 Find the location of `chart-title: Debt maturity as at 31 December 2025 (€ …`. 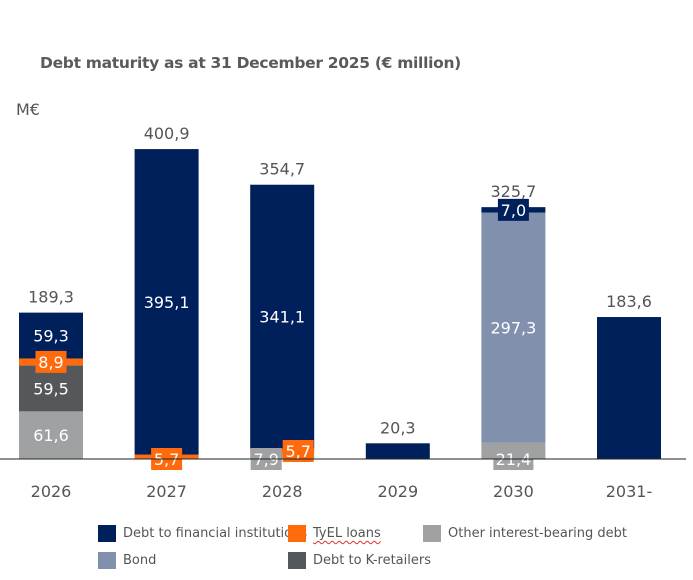

chart-title: Debt maturity as at 31 December 2025 (€ … is located at coordinates (250, 63).